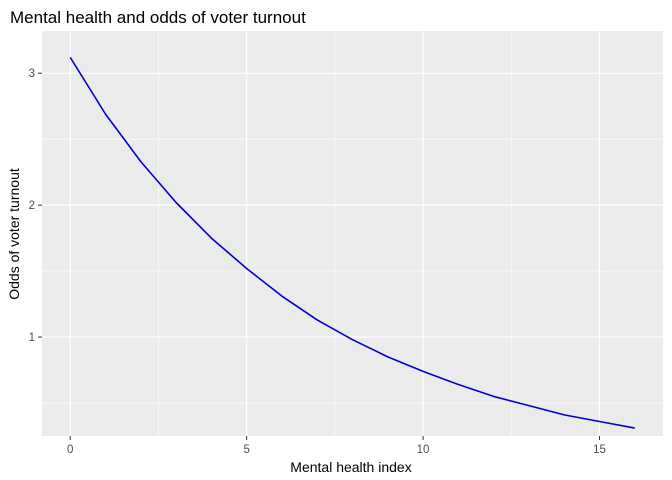  Describe the element at coordinates (599, 450) in the screenshot. I see `x-tick-label: 15` at that location.